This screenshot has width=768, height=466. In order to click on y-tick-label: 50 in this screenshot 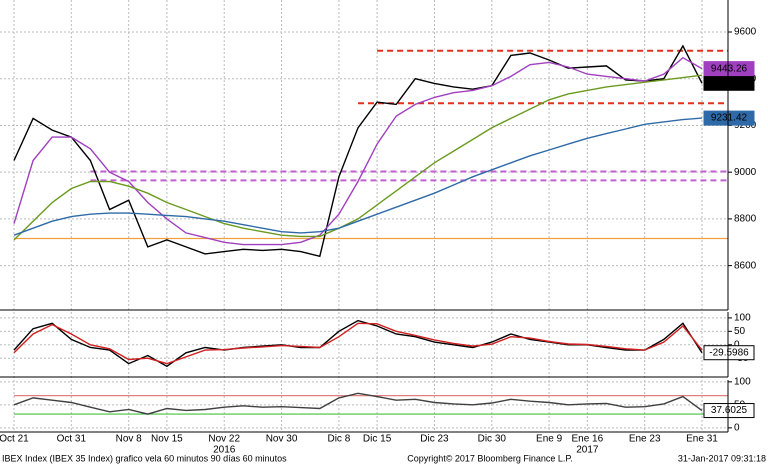, I will do `click(740, 331)`.